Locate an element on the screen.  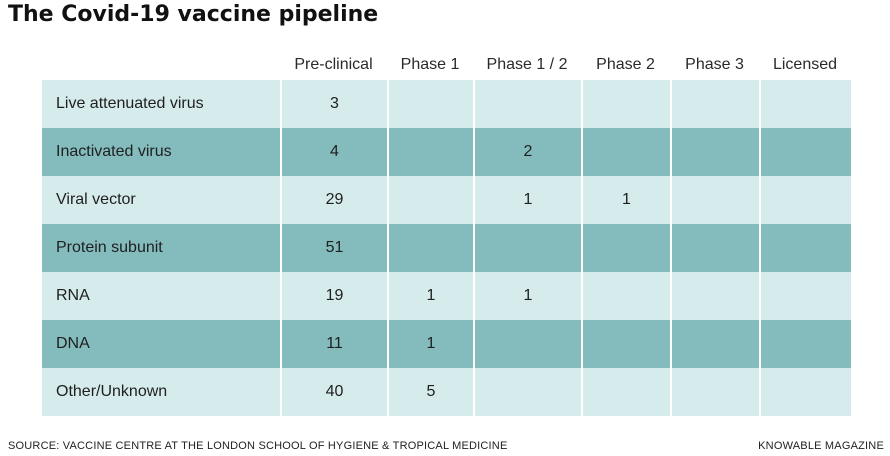
table-cell: 3 is located at coordinates (333, 104).